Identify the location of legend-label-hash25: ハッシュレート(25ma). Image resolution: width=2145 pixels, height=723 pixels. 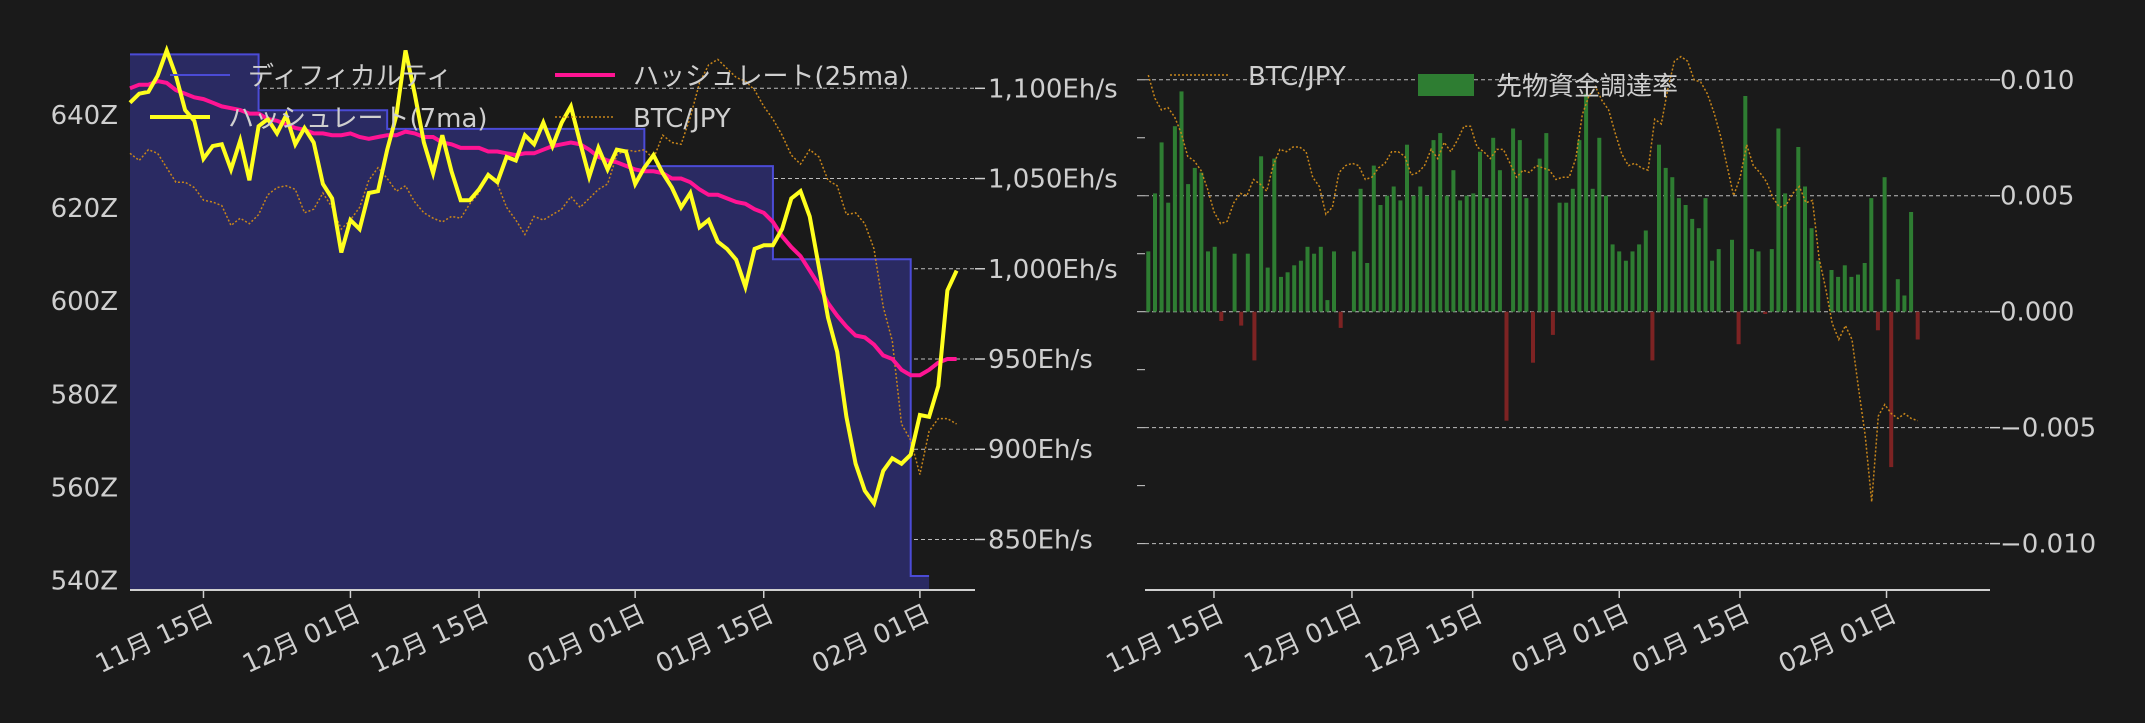
(771, 77).